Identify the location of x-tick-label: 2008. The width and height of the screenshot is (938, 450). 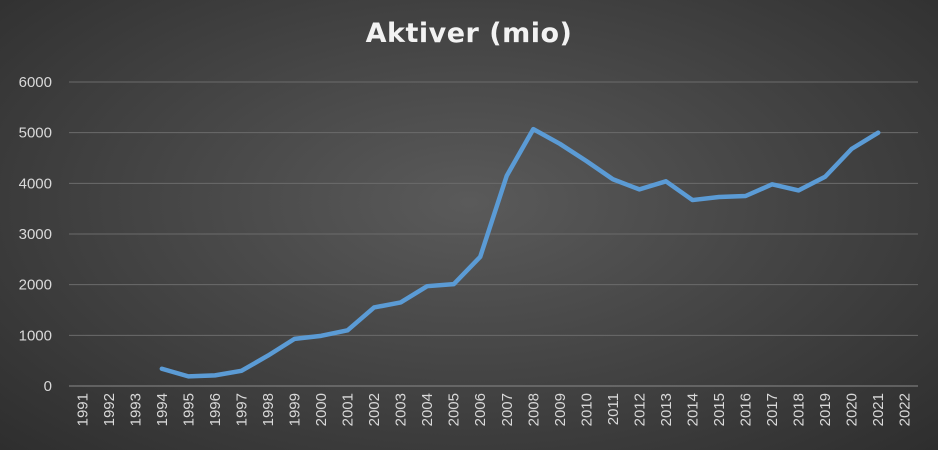
(533, 409).